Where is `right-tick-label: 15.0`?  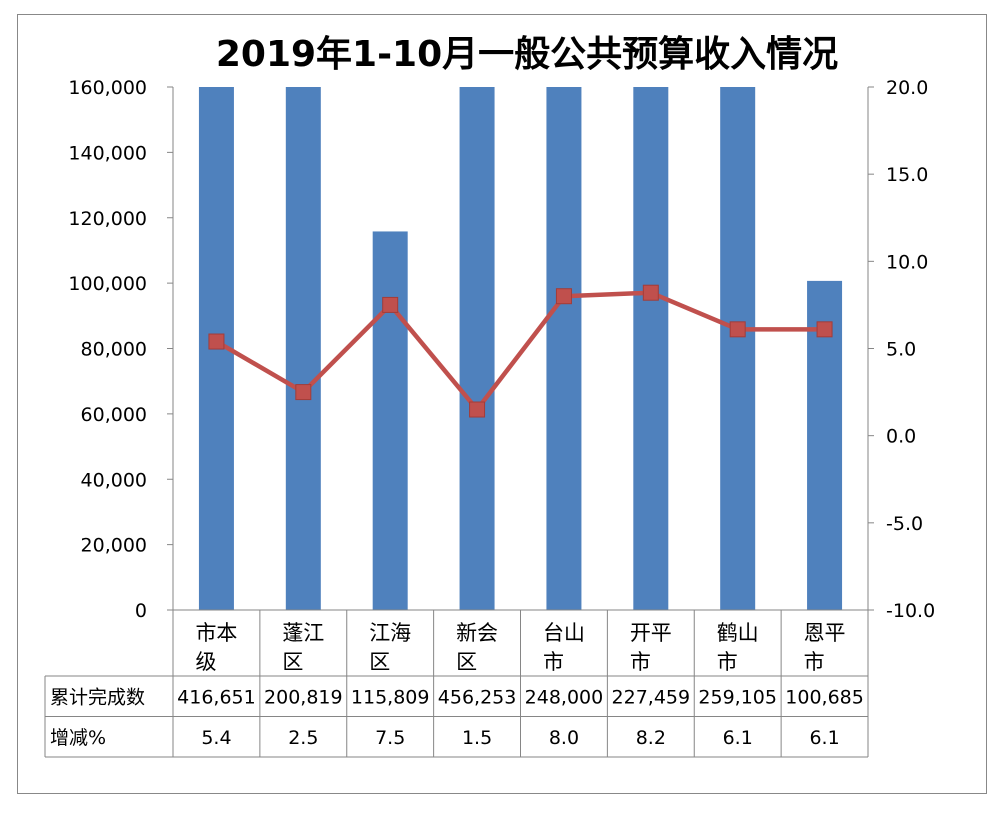
right-tick-label: 15.0 is located at coordinates (907, 175).